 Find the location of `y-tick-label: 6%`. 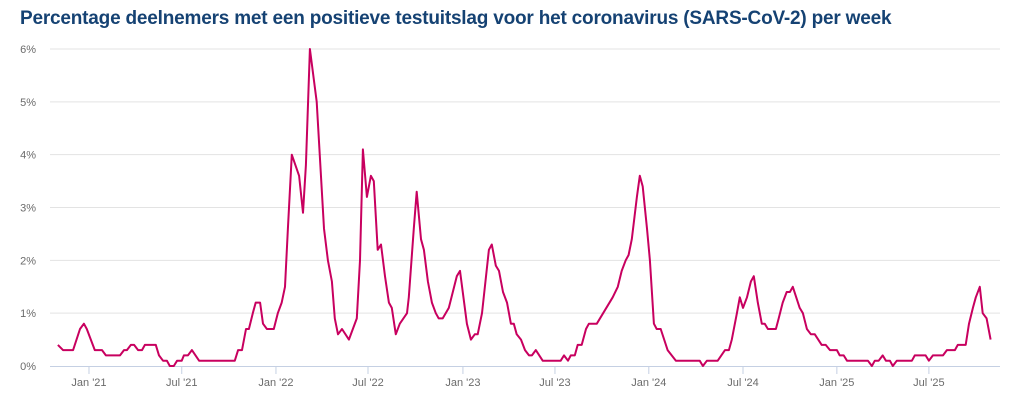

y-tick-label: 6% is located at coordinates (28, 50).